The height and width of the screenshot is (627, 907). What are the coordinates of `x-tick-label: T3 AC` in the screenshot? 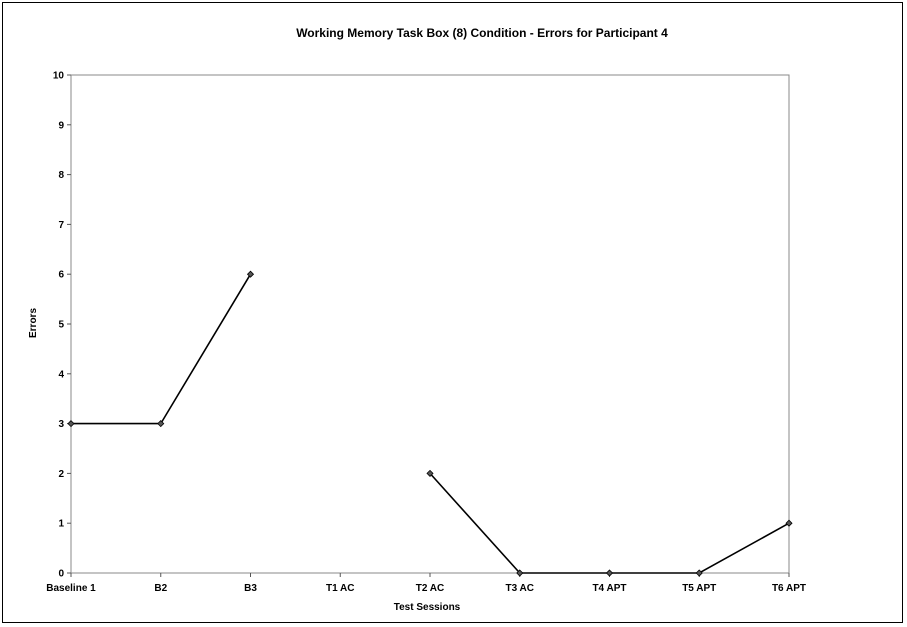 It's located at (519, 588).